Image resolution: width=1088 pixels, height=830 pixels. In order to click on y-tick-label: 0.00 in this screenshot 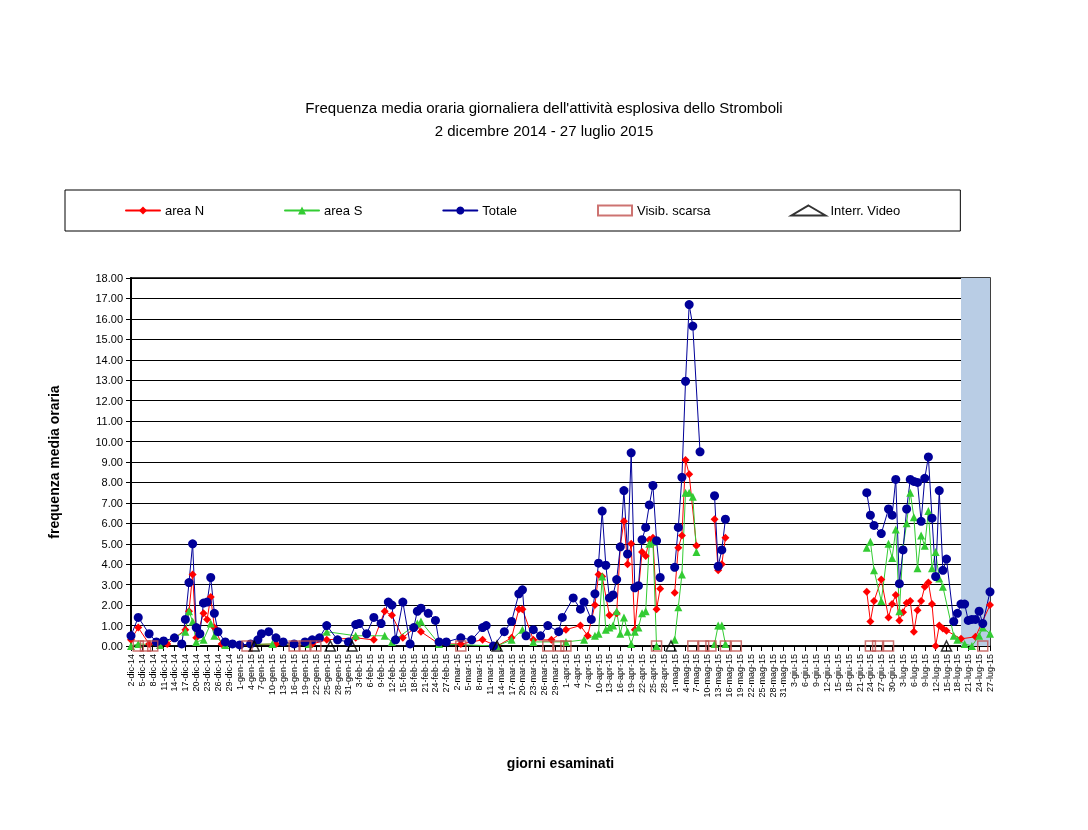, I will do `click(112, 646)`.